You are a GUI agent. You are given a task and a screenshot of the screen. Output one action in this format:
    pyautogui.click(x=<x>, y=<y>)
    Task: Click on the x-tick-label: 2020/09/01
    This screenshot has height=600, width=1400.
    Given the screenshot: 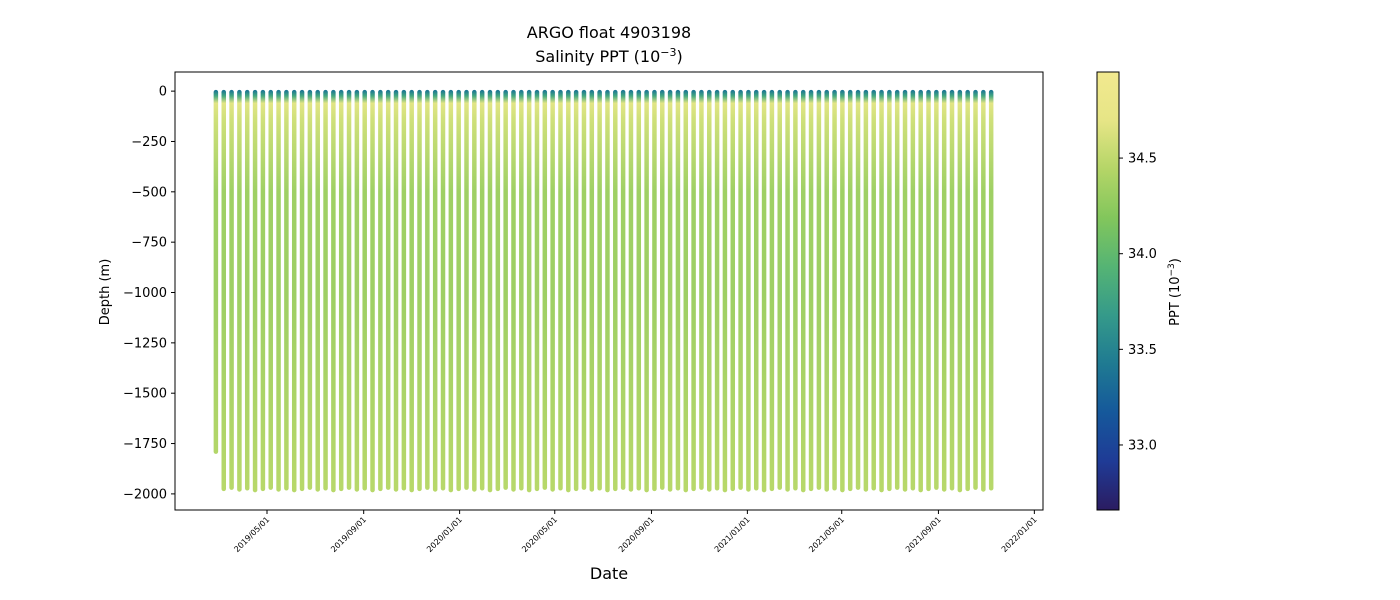 What is the action you would take?
    pyautogui.click(x=636, y=534)
    